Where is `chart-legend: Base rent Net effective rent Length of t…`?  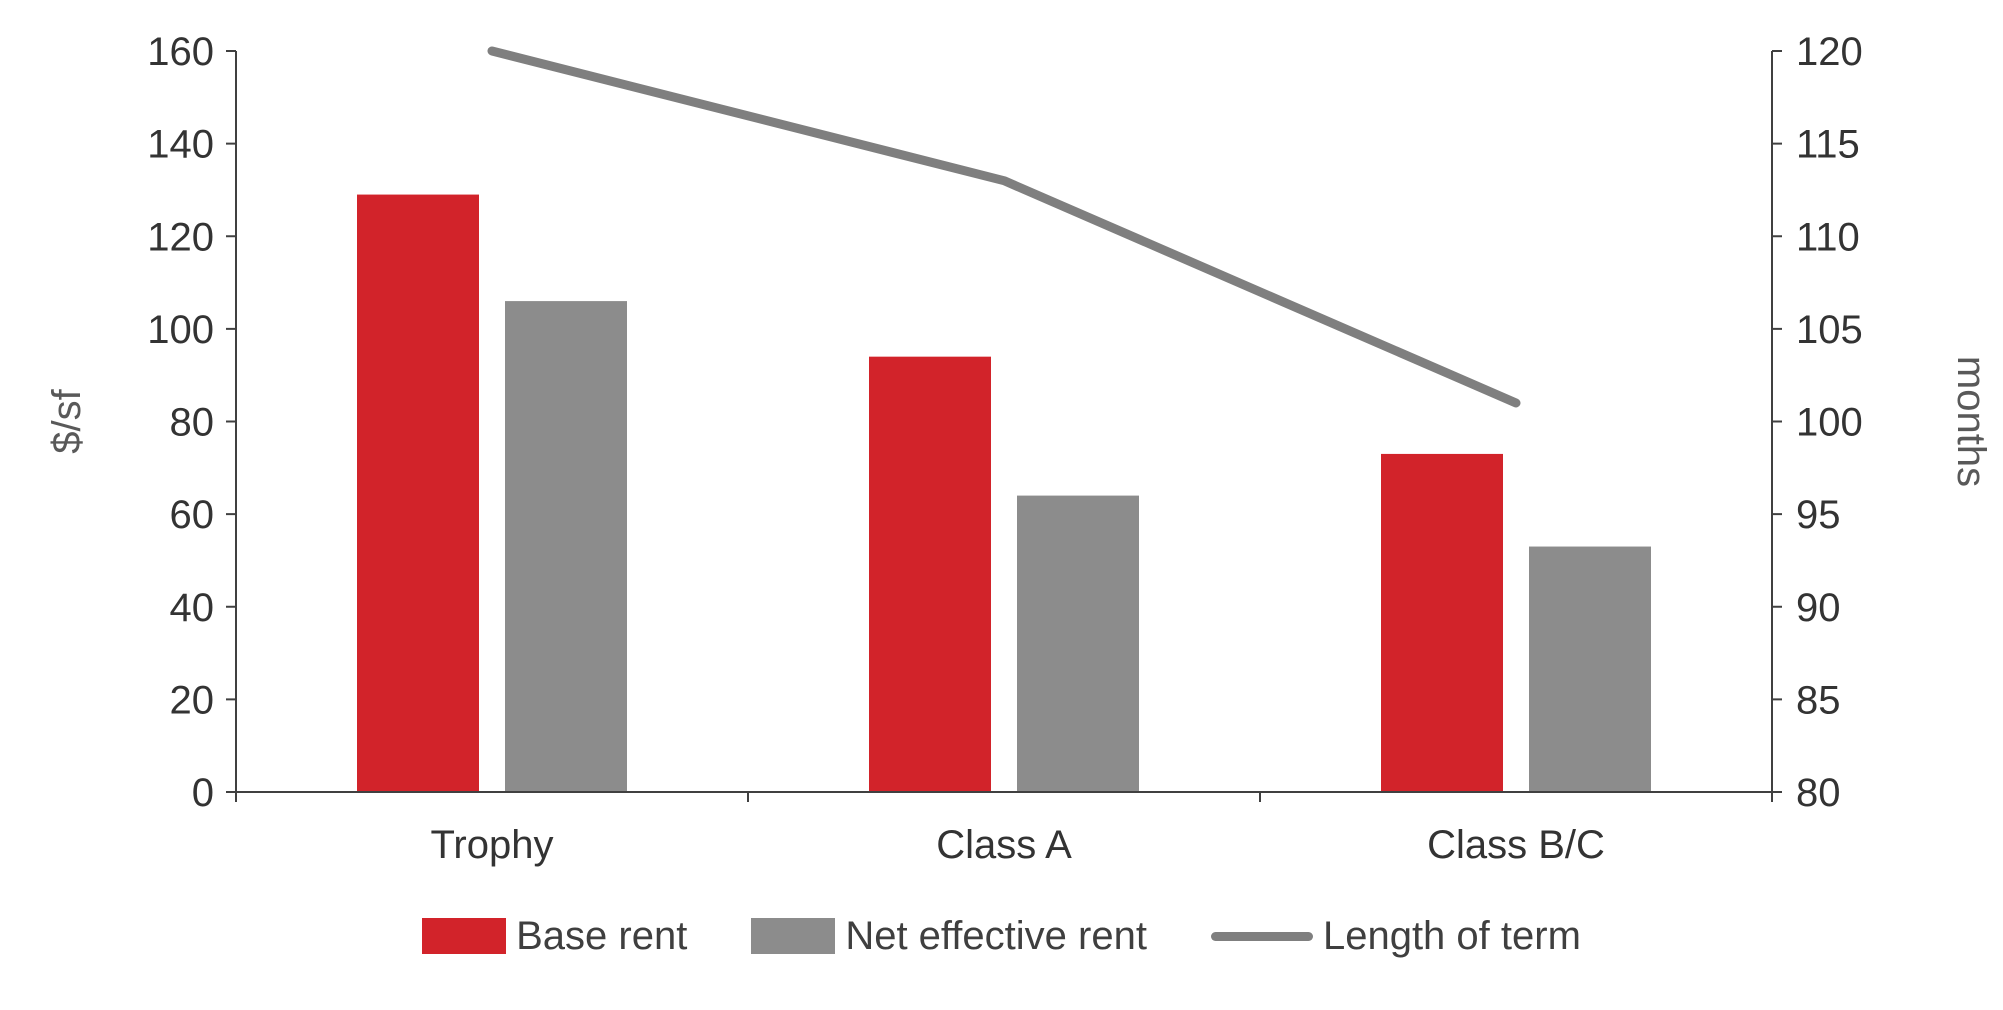
chart-legend: Base rent Net effective rent Length of t… is located at coordinates (1001, 936).